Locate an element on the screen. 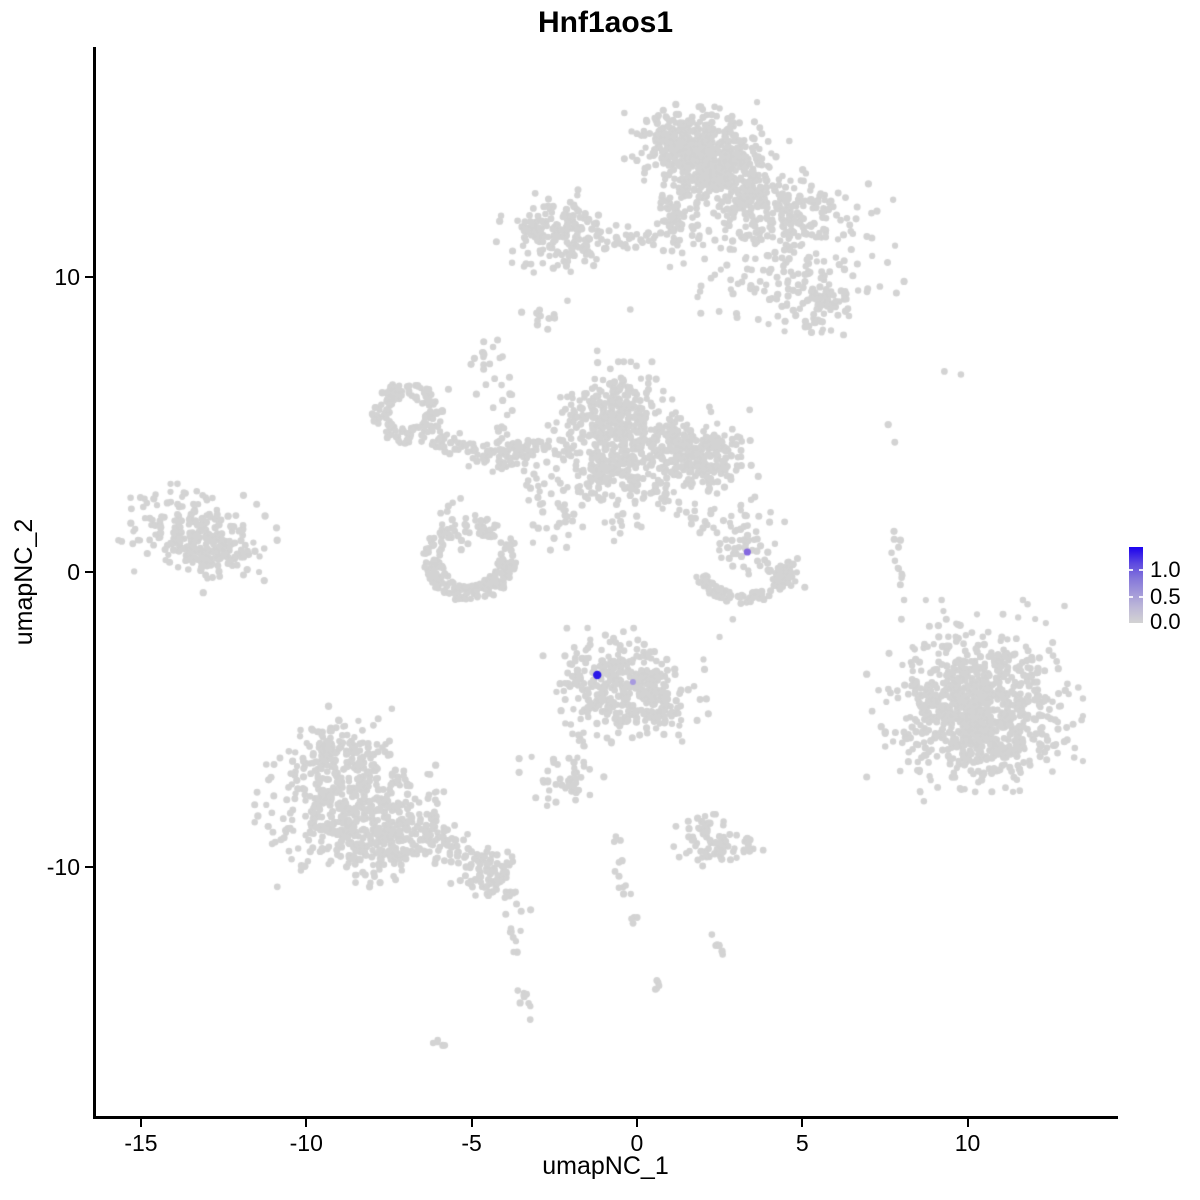 The image size is (1200, 1200). colorbar-gradient is located at coordinates (1136, 585).